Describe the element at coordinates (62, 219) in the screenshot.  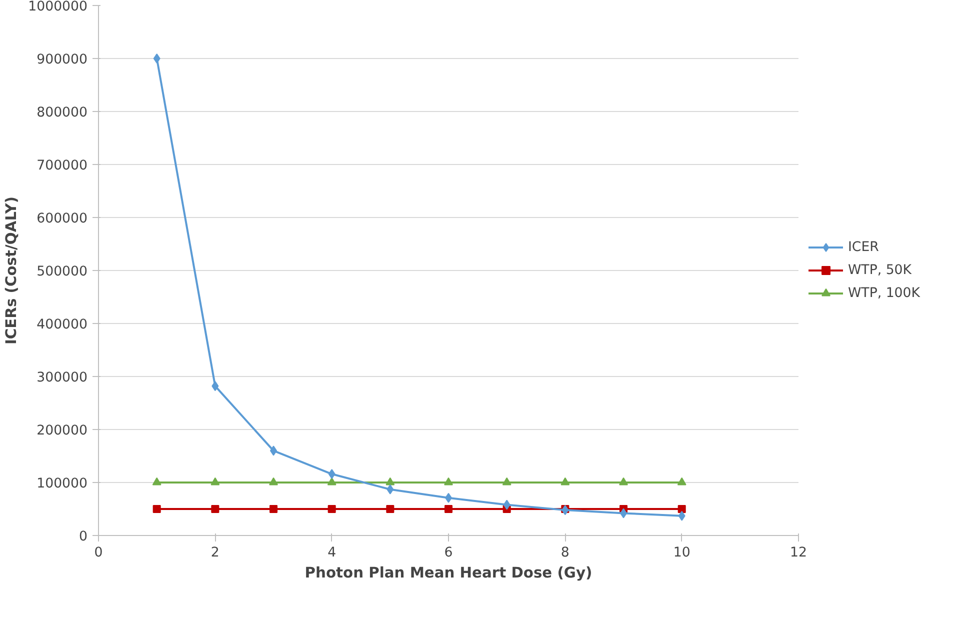
I see `y-tick-label: 600000` at that location.